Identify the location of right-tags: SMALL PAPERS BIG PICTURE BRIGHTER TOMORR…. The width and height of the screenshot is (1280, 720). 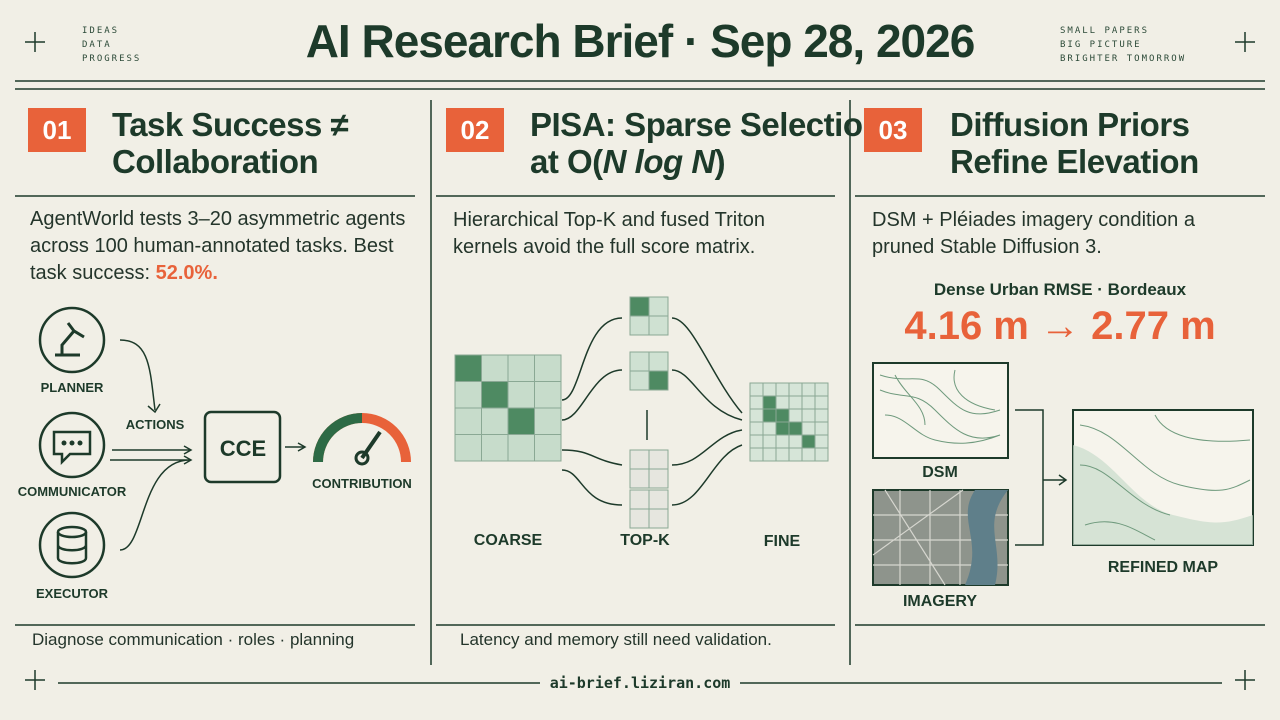
(1123, 45).